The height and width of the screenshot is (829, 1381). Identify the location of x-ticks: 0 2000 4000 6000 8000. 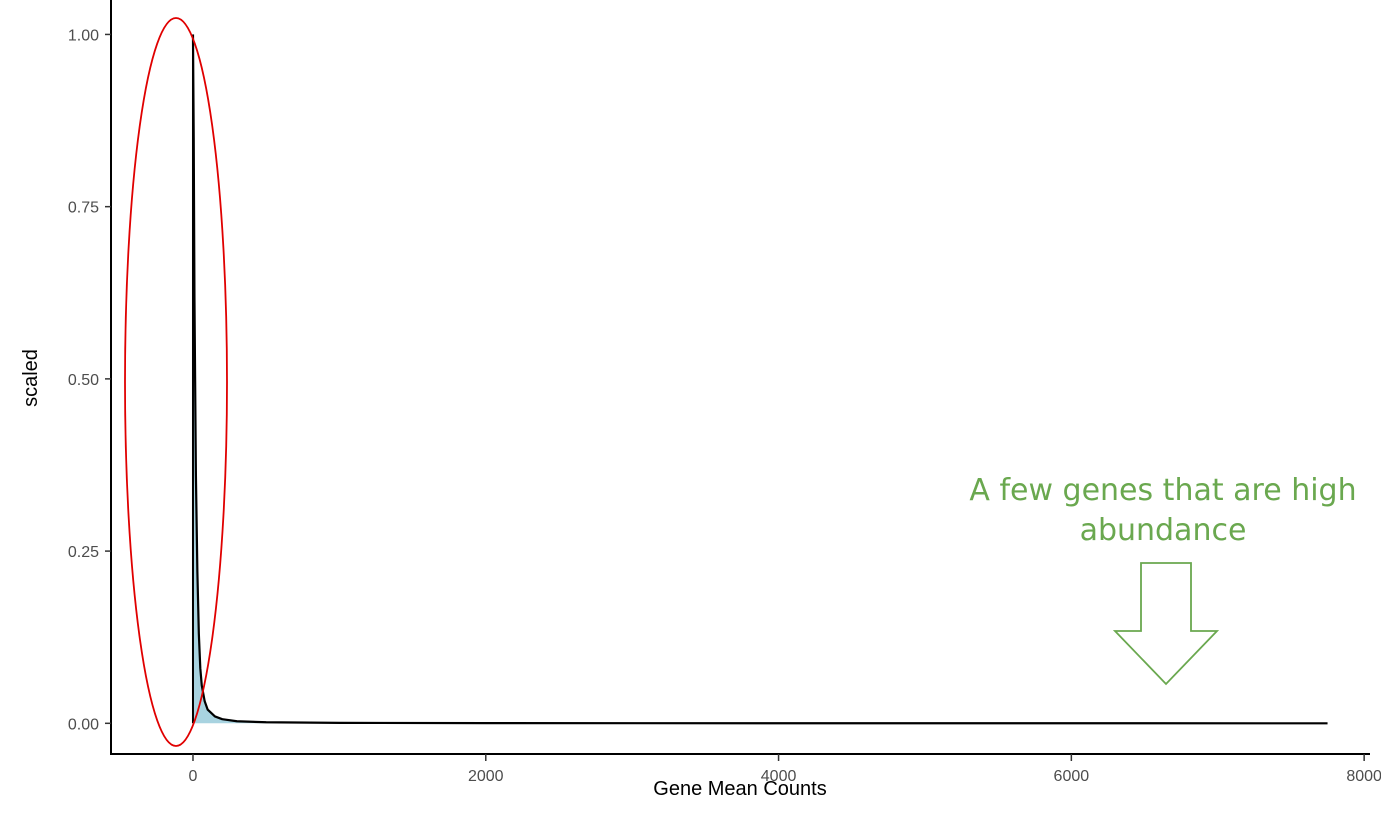
(785, 769).